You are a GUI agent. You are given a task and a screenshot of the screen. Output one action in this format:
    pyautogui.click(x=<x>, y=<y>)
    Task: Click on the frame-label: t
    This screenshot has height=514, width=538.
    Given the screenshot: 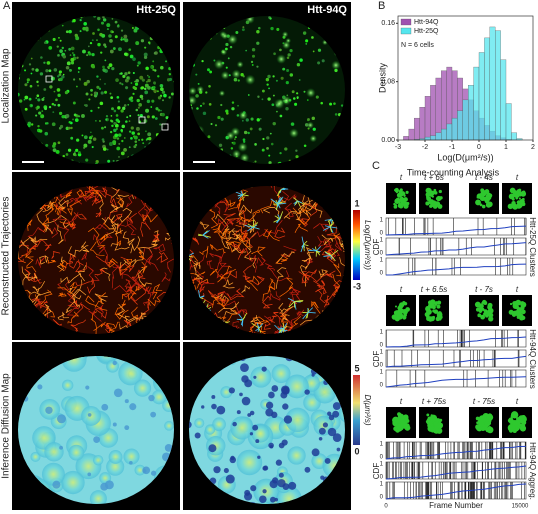 What is the action you would take?
    pyautogui.click(x=517, y=401)
    